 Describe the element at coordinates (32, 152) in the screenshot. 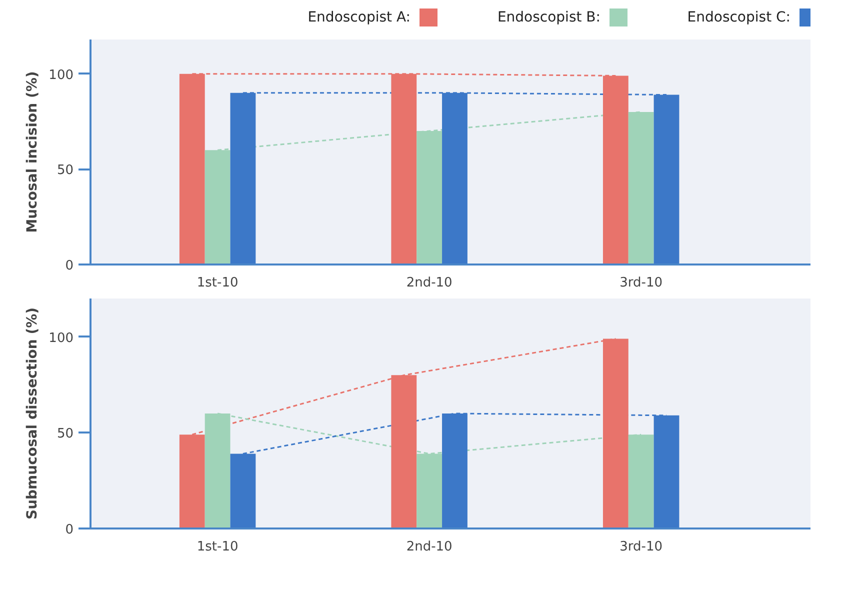

I see `y-axis-title: Mucosal incision (%)` at that location.